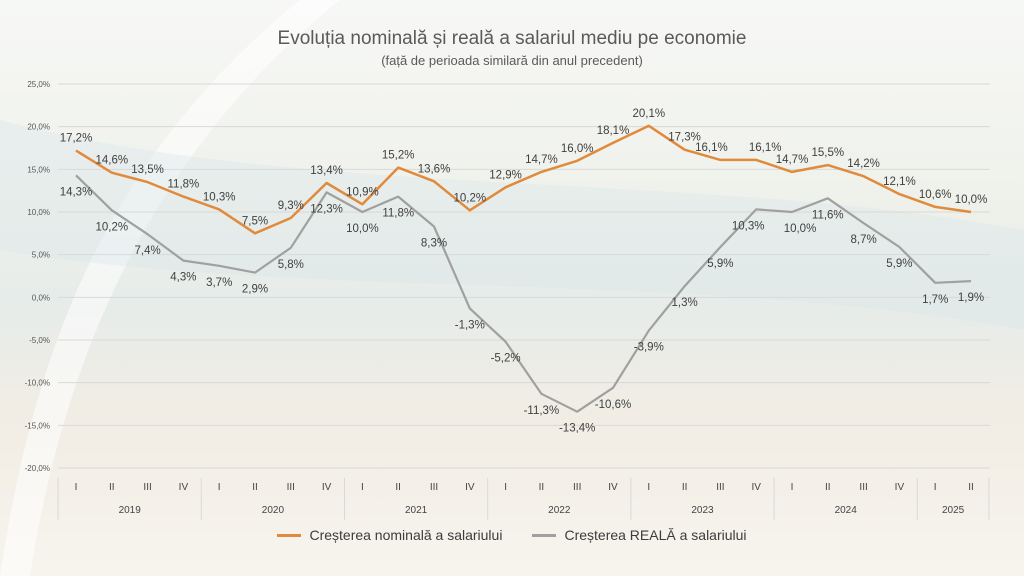 The image size is (1024, 576). I want to click on y-tick-label: 25,0%, so click(38, 84).